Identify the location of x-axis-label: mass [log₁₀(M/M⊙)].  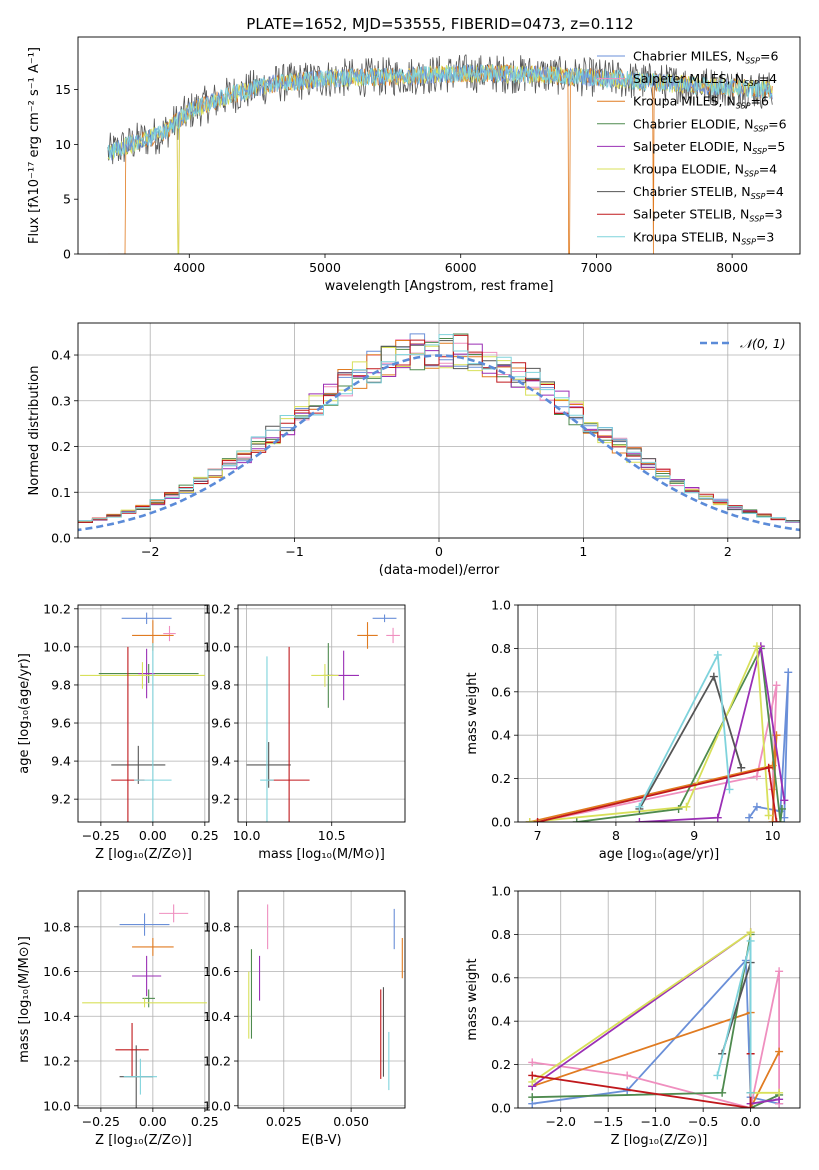
(321, 854).